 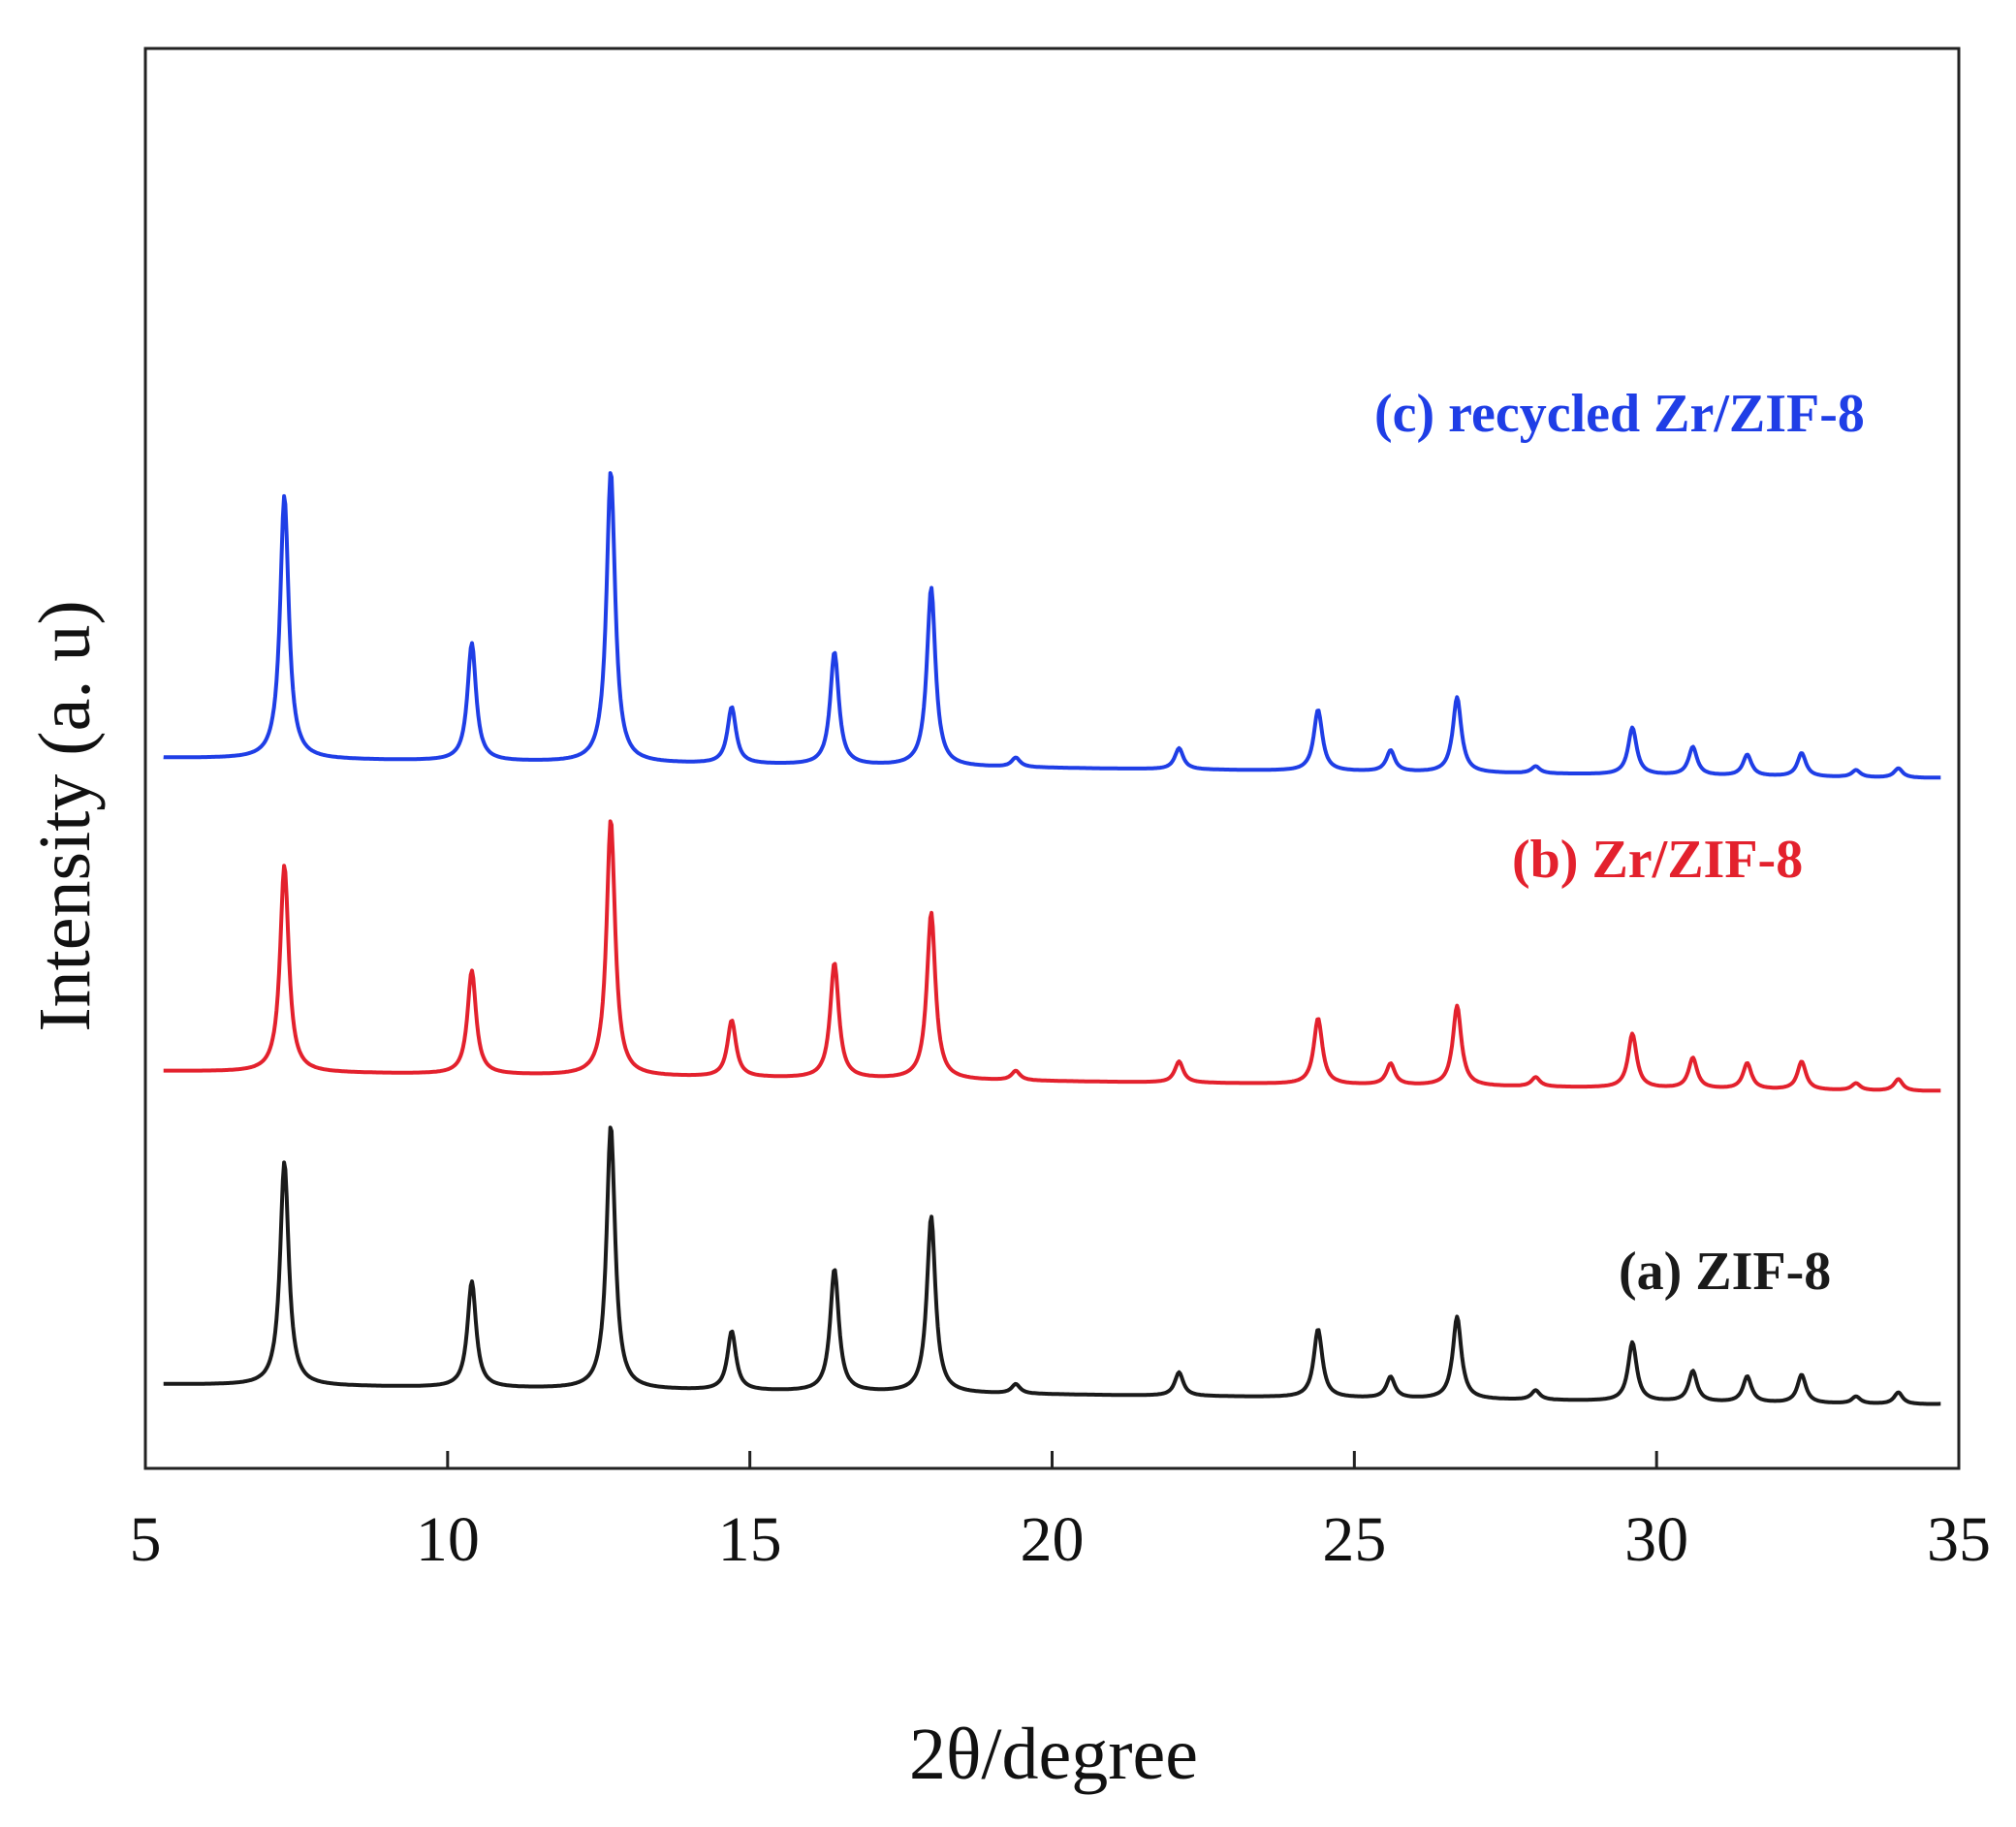 I want to click on x-tick-label: 35, so click(x=1959, y=1540).